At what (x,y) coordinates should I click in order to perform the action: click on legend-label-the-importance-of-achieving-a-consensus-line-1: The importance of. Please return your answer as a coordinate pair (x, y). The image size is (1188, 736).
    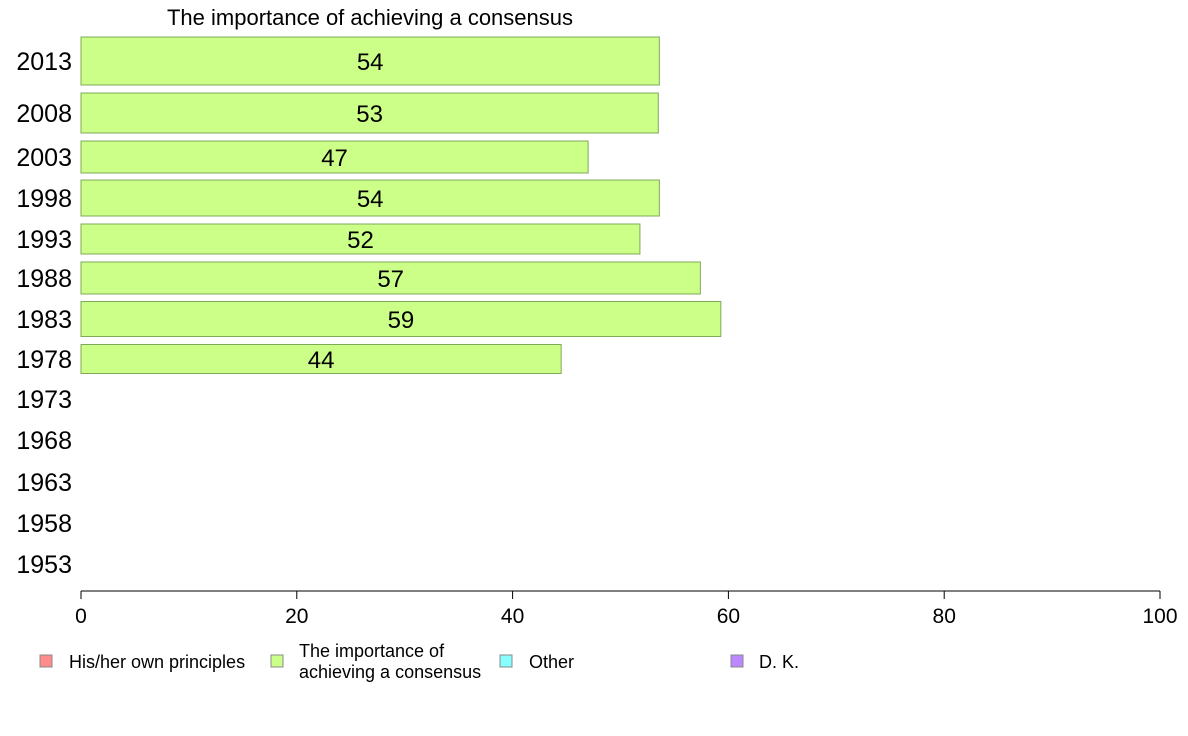
    Looking at the image, I should click on (372, 651).